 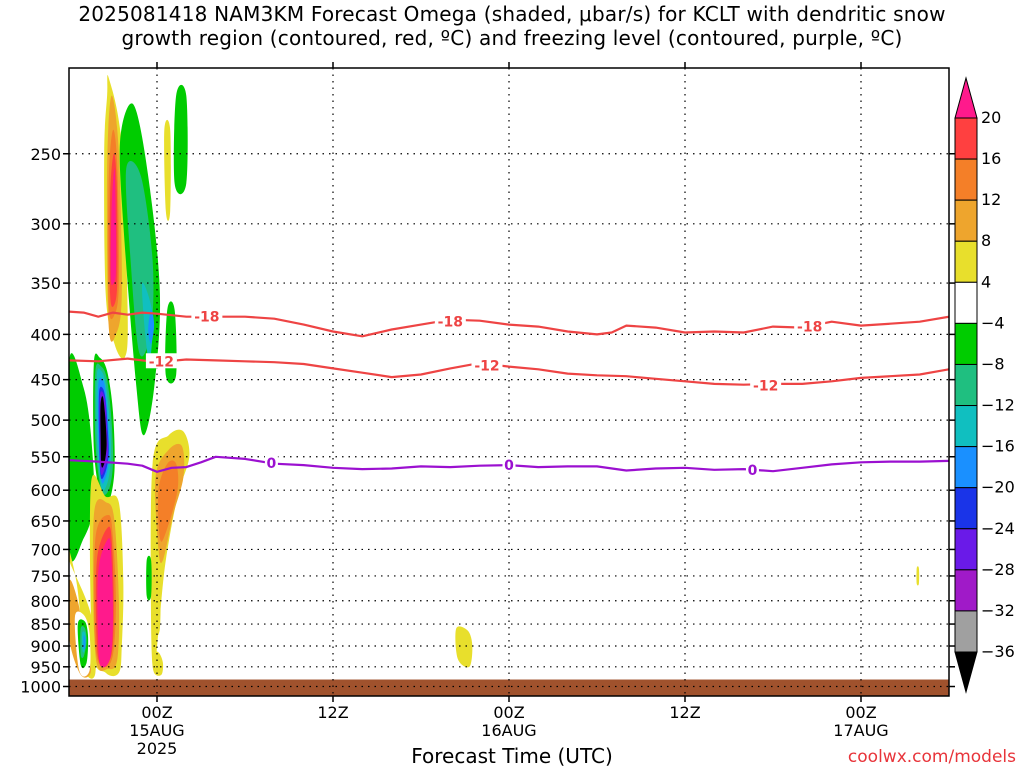 What do you see at coordinates (45, 646) in the screenshot?
I see `y-tick-label: 900` at bounding box center [45, 646].